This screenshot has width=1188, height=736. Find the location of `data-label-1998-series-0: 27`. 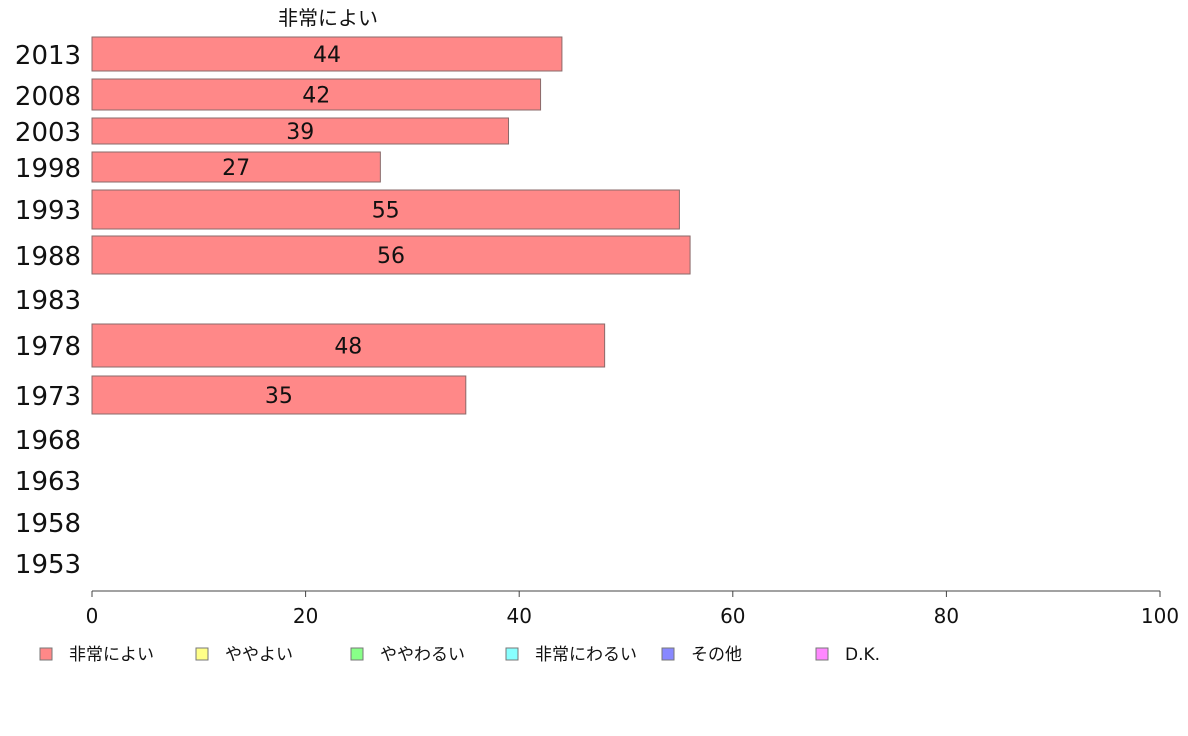

data-label-1998-series-0: 27 is located at coordinates (236, 168).